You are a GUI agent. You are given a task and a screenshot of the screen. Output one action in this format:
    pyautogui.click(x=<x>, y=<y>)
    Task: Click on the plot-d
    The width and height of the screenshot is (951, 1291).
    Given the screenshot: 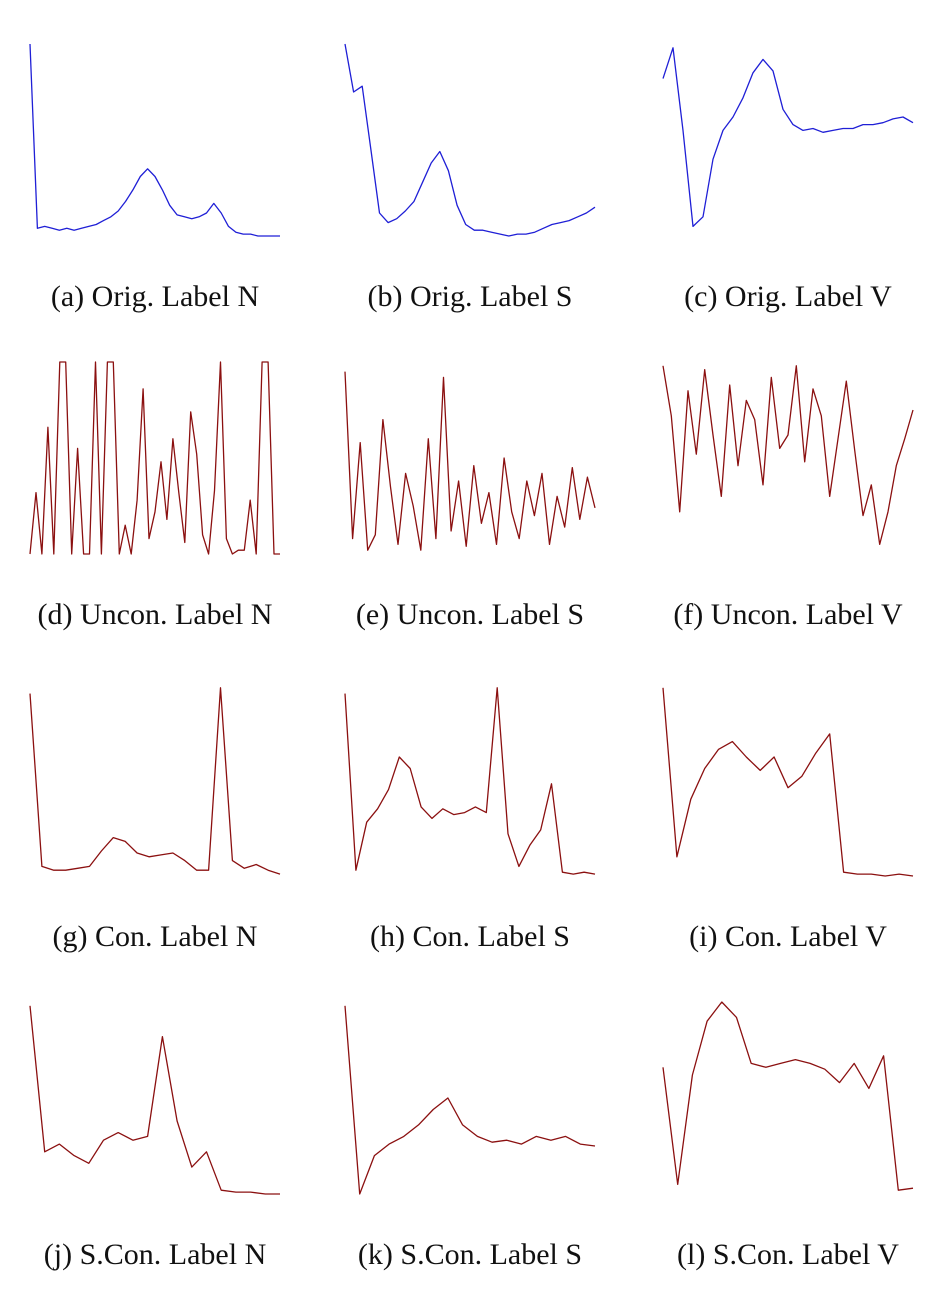 What is the action you would take?
    pyautogui.click(x=154, y=458)
    